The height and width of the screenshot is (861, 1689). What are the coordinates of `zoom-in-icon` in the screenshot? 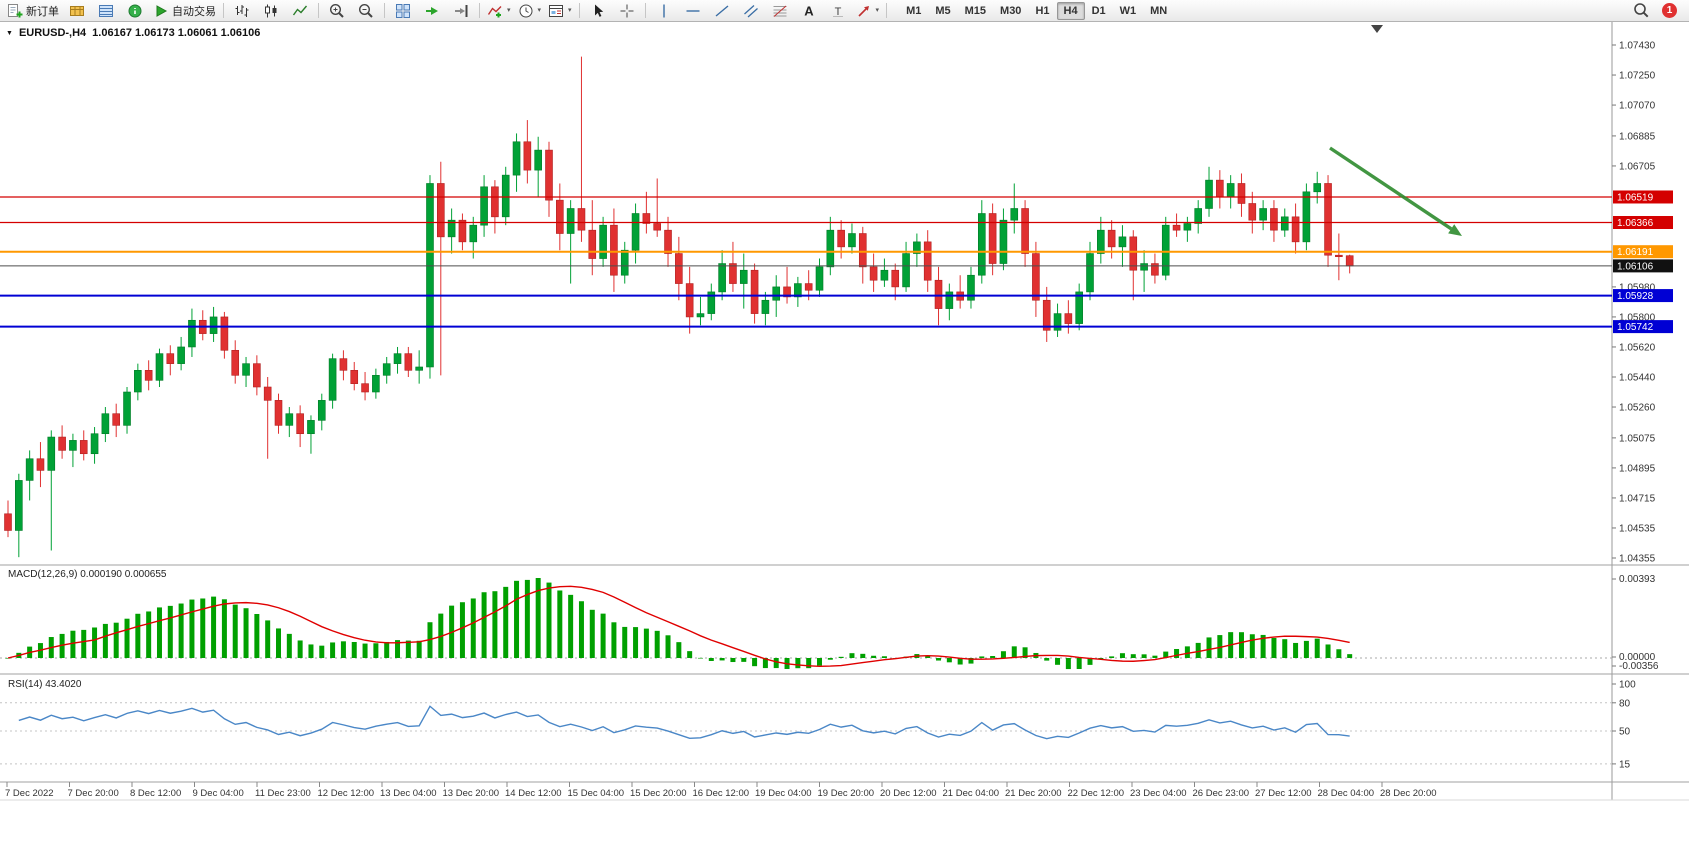 It's located at (336, 10).